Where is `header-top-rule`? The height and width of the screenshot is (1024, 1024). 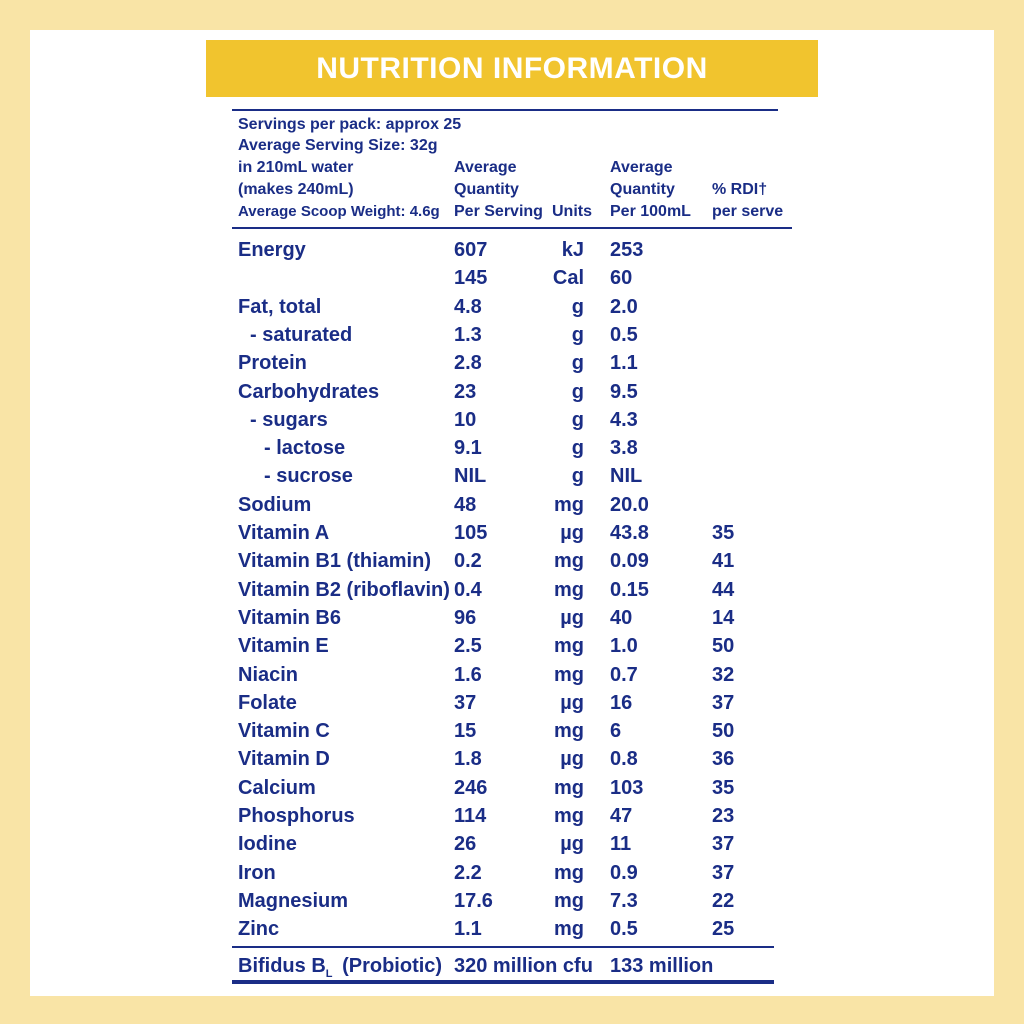
header-top-rule is located at coordinates (505, 110).